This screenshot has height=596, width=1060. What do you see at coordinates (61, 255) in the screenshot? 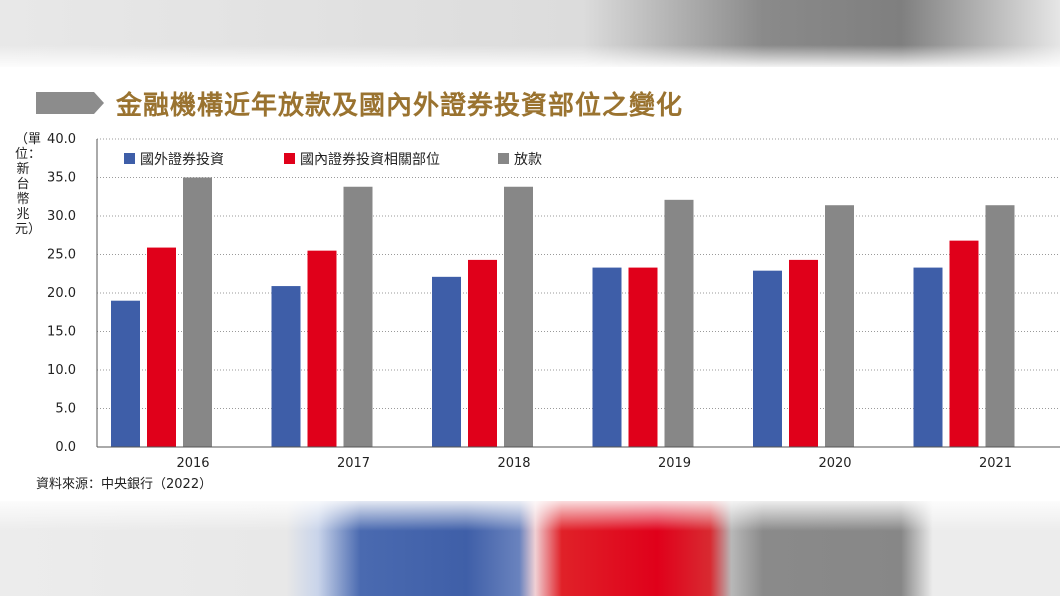
I see `y-tick-label: 25.0` at bounding box center [61, 255].